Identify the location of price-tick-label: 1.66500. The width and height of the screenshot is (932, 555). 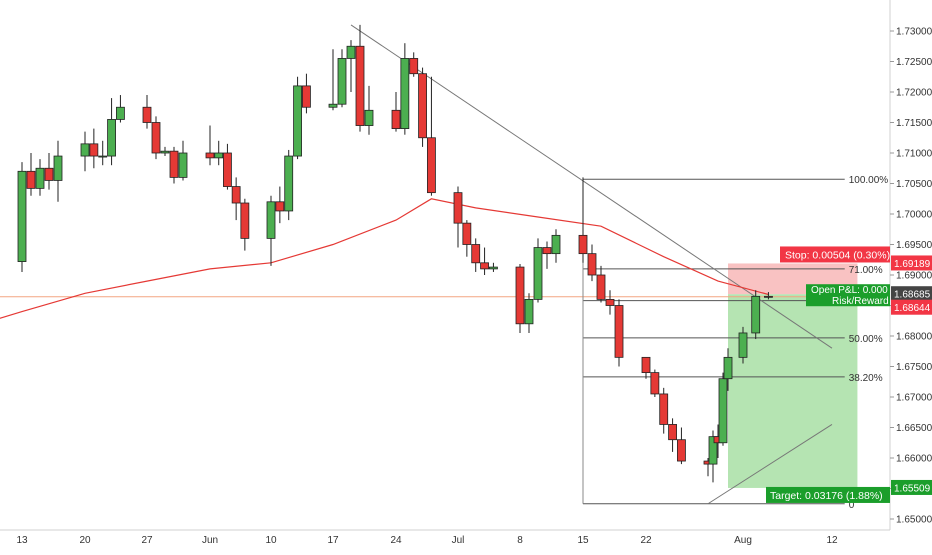
(914, 428).